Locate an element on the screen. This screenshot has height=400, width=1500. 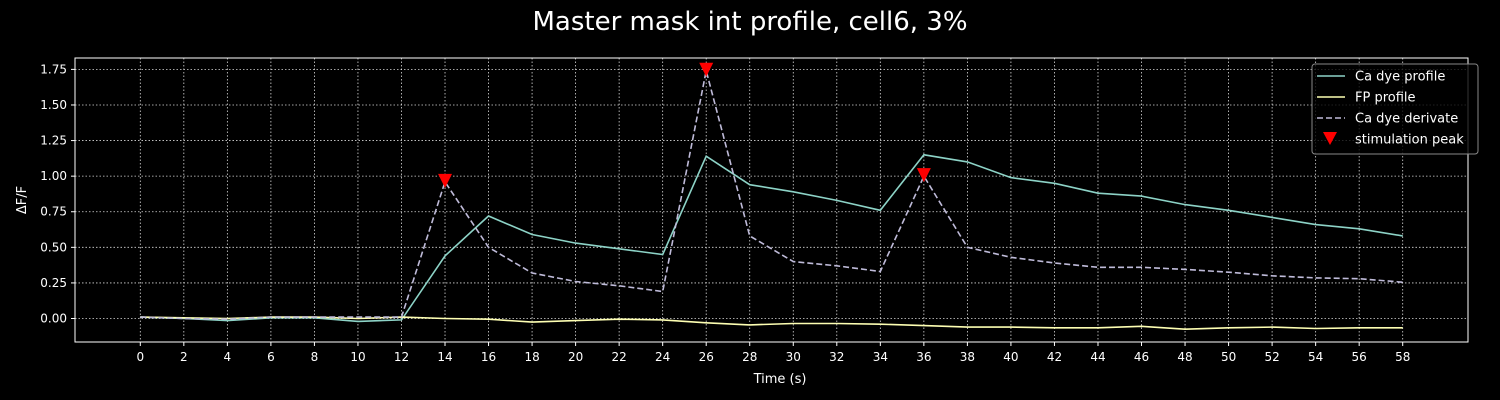
x-tick-label: 18 is located at coordinates (531, 357).